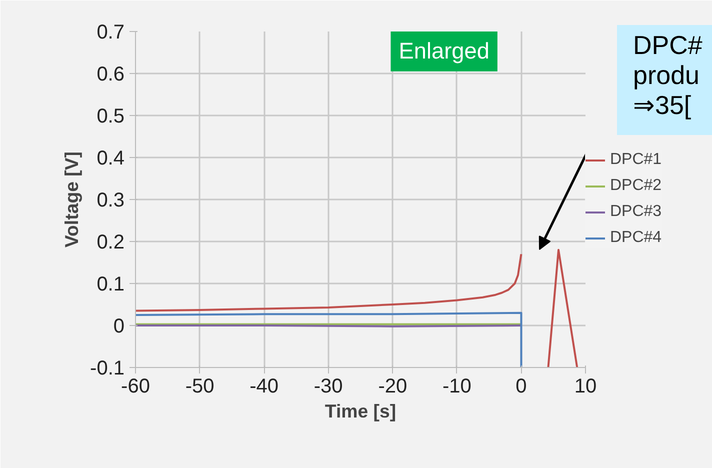 The image size is (712, 468). What do you see at coordinates (444, 50) in the screenshot?
I see `annotation: Enlarged` at bounding box center [444, 50].